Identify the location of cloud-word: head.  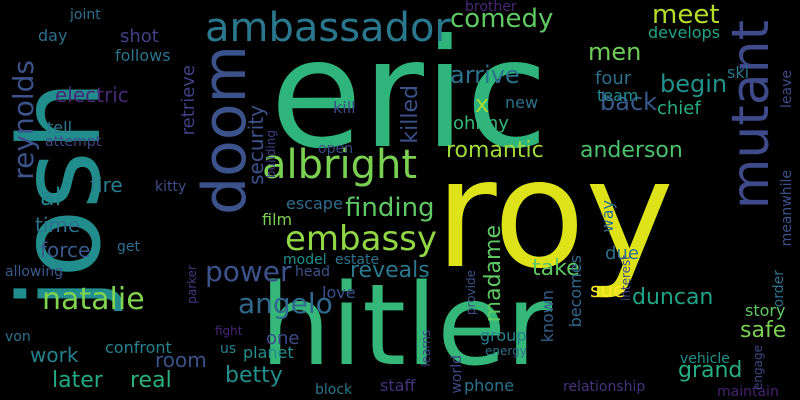
(312, 272).